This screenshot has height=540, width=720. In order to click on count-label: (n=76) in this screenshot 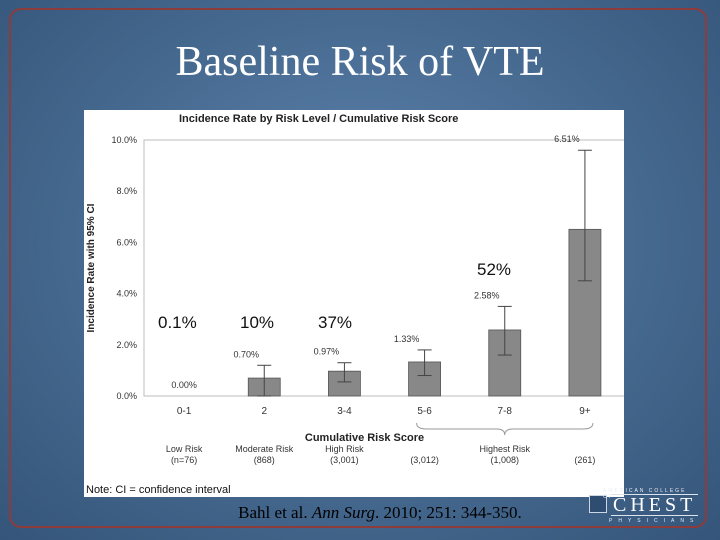, I will do `click(184, 460)`.